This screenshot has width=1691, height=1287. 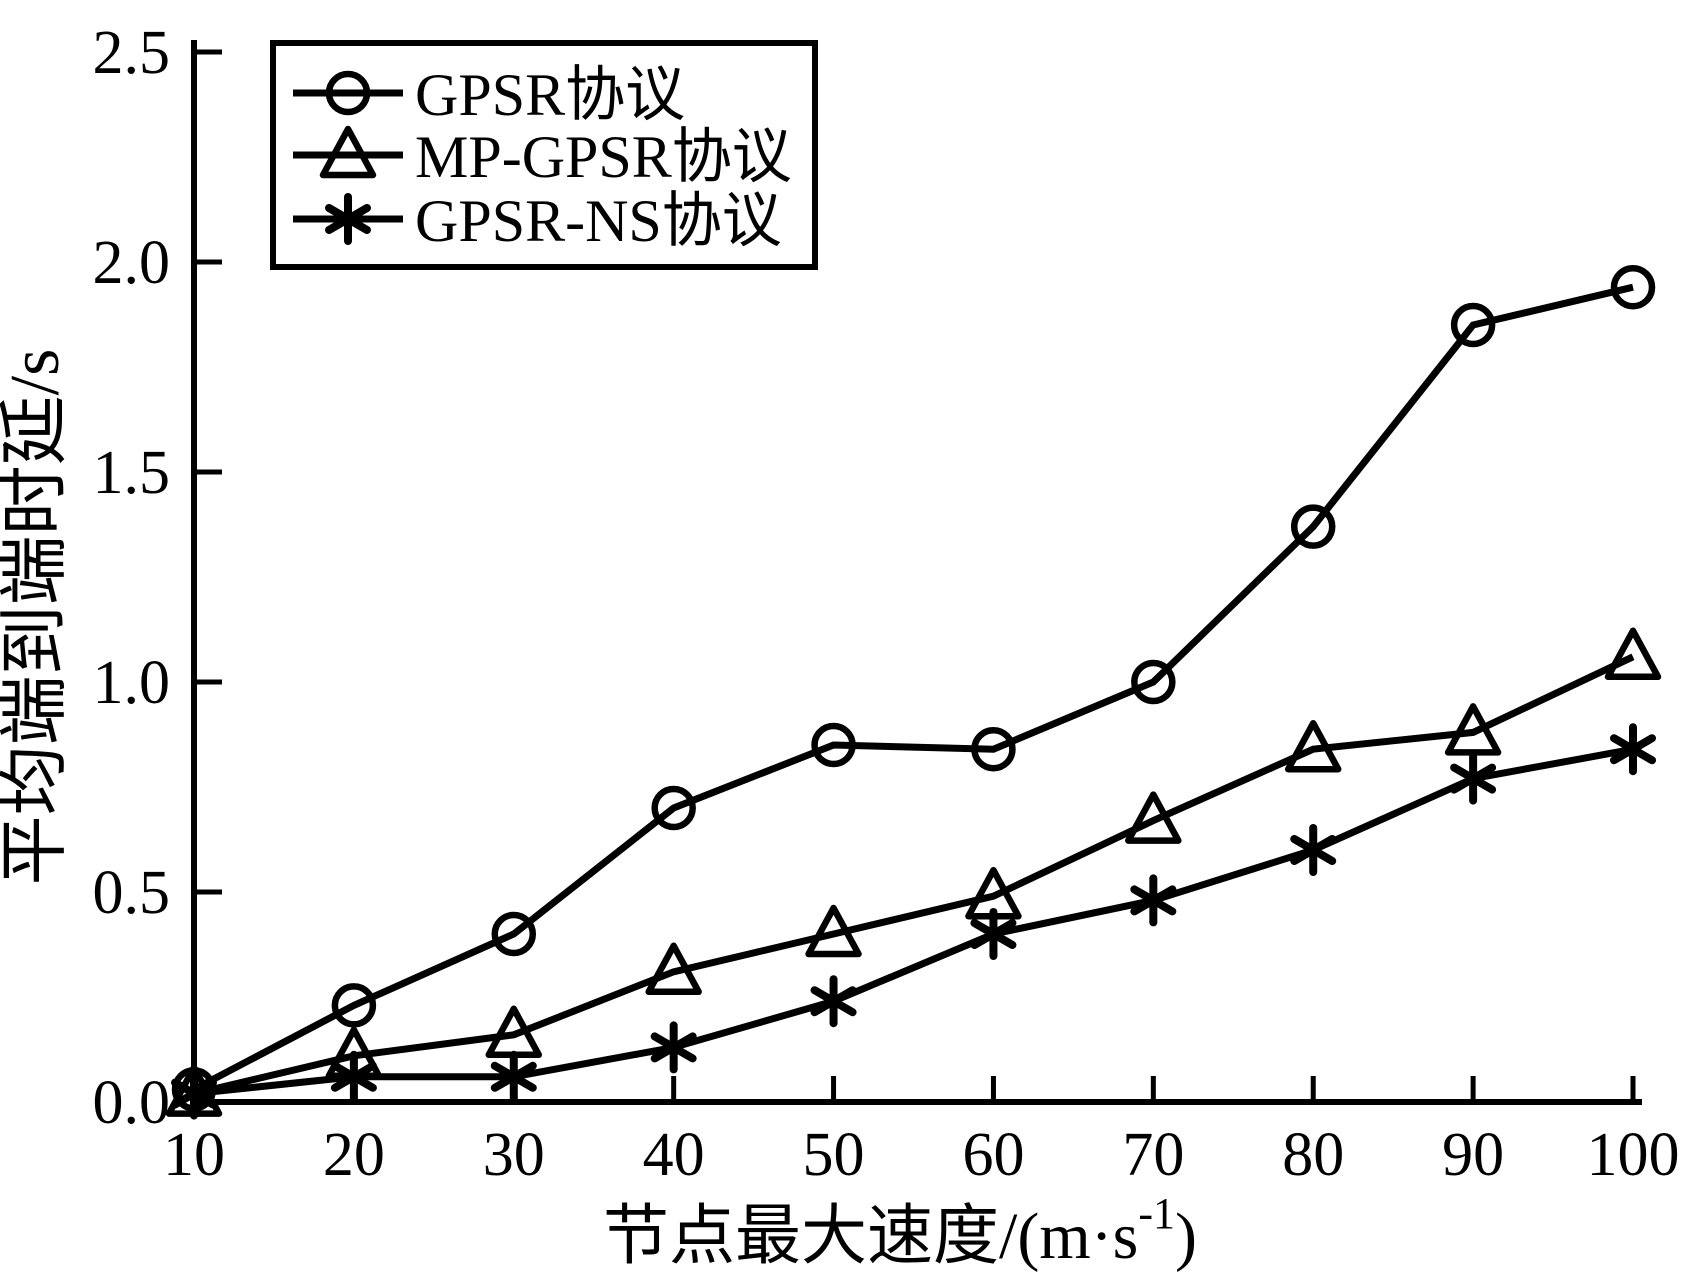 What do you see at coordinates (354, 1155) in the screenshot?
I see `x-tick-label: 20` at bounding box center [354, 1155].